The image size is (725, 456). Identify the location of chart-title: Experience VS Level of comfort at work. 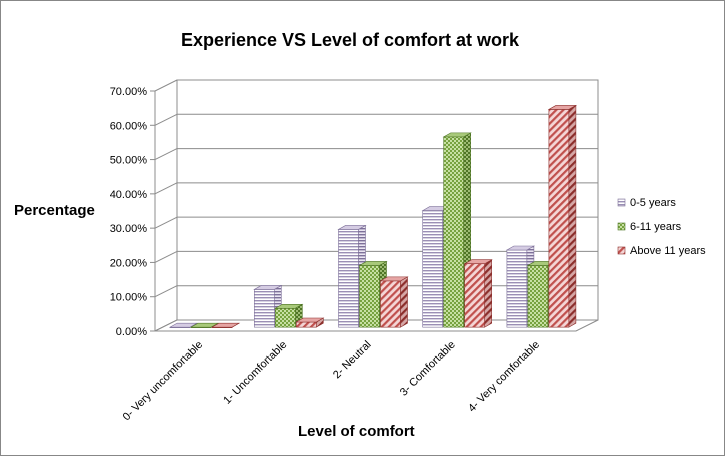
(350, 40).